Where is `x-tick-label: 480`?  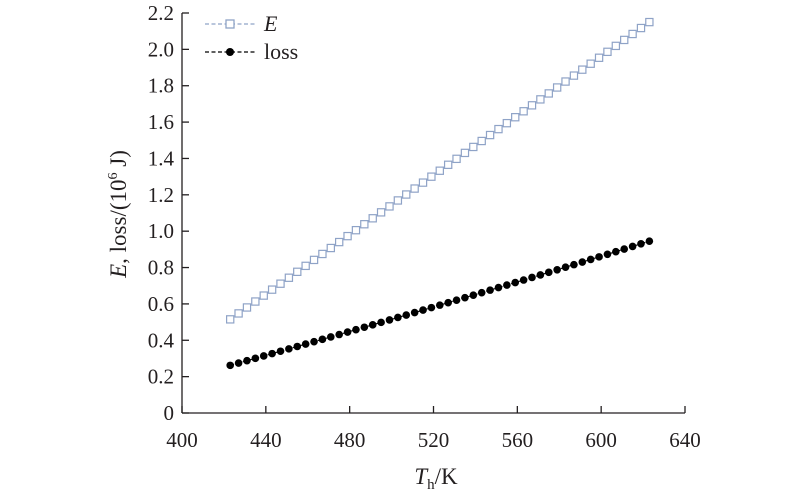 x-tick-label: 480 is located at coordinates (350, 440).